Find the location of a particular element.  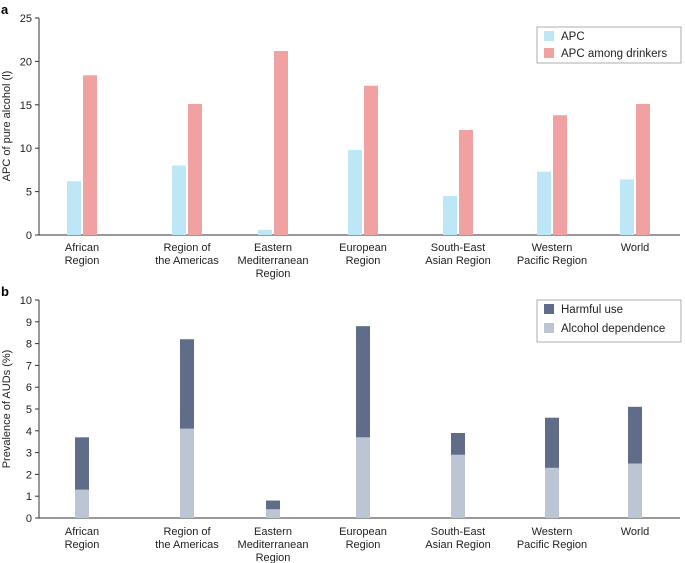

legend-label: Harmful use is located at coordinates (592, 310).